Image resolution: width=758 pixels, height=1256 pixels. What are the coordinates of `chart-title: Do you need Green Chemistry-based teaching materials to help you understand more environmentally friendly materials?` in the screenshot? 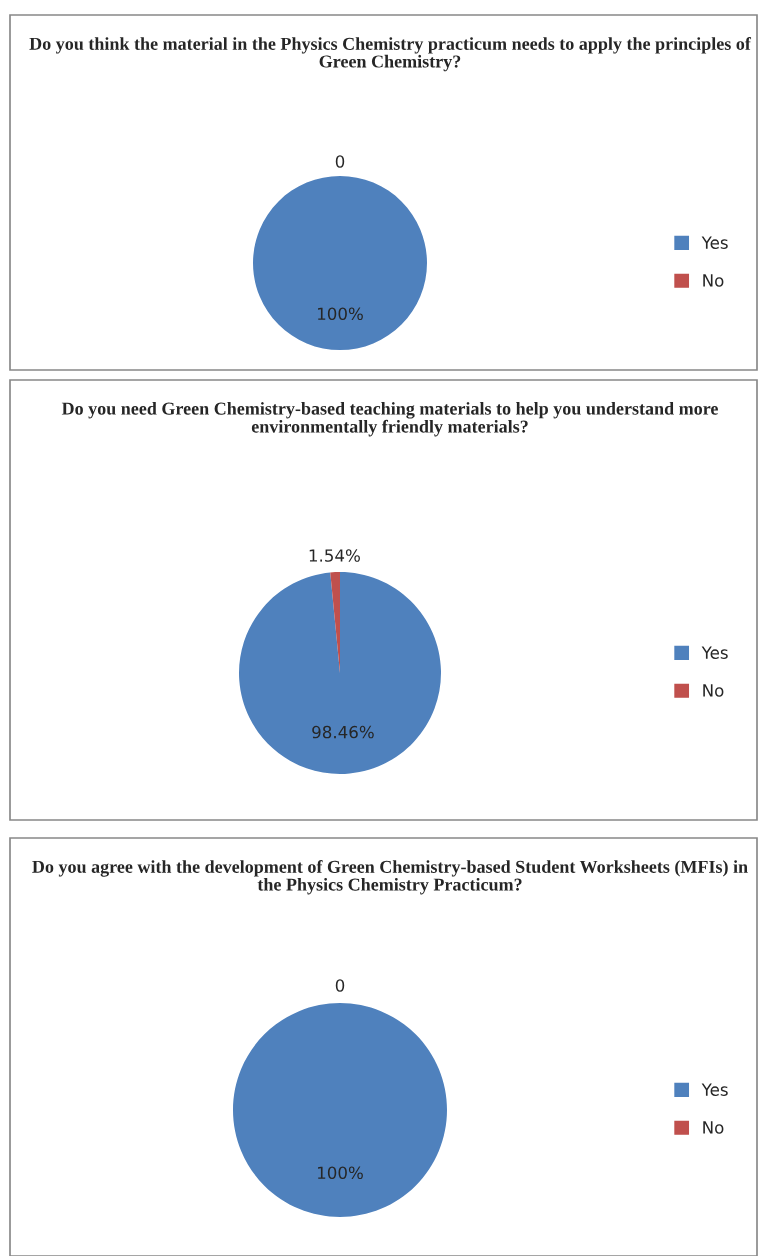 It's located at (389, 419).